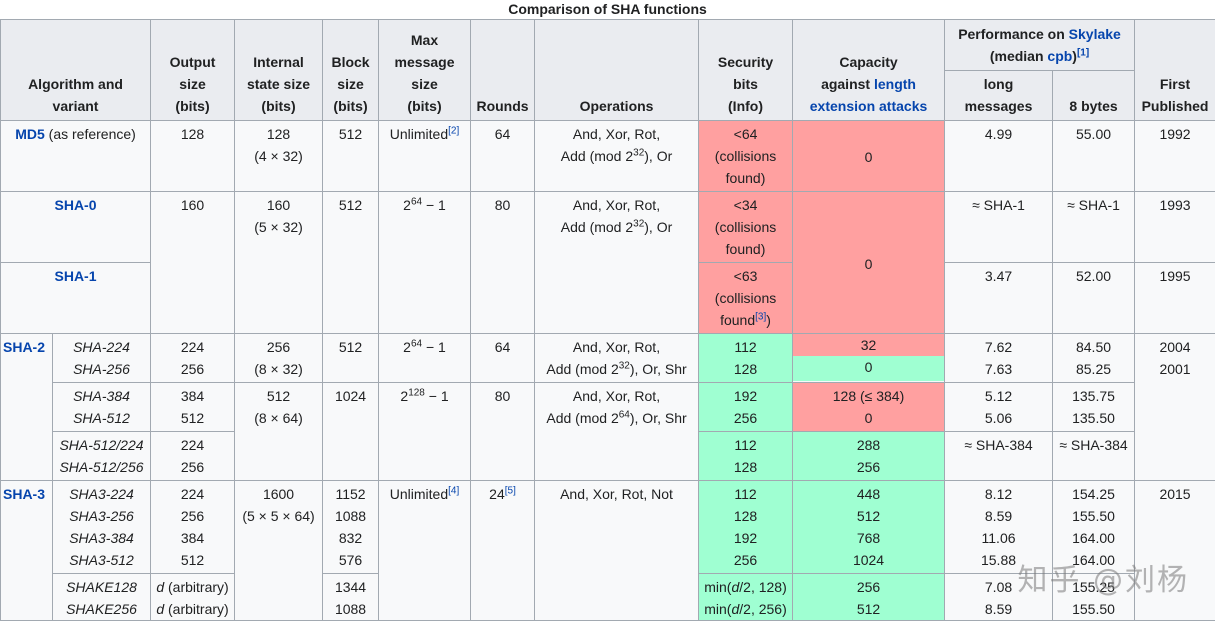  What do you see at coordinates (26, 407) in the screenshot?
I see `family-cell: SHA-2` at bounding box center [26, 407].